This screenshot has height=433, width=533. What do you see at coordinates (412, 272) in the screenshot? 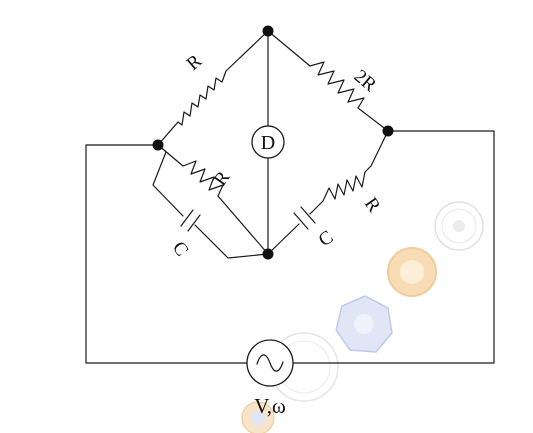
I see `watermark-seal-orange` at bounding box center [412, 272].